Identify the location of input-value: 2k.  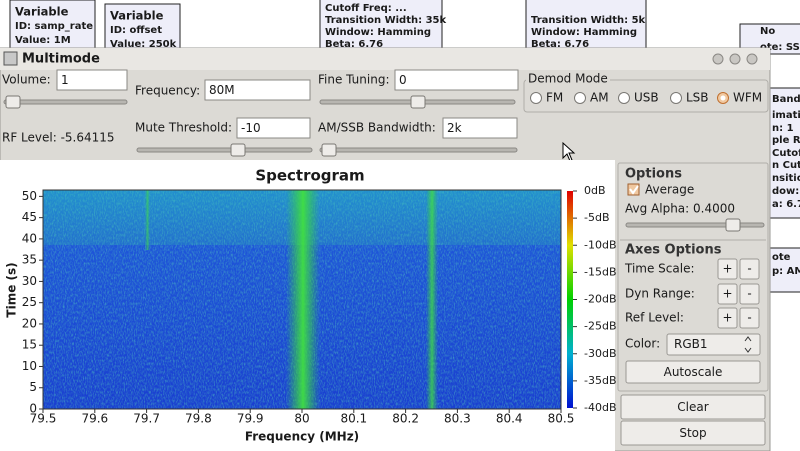
(454, 128).